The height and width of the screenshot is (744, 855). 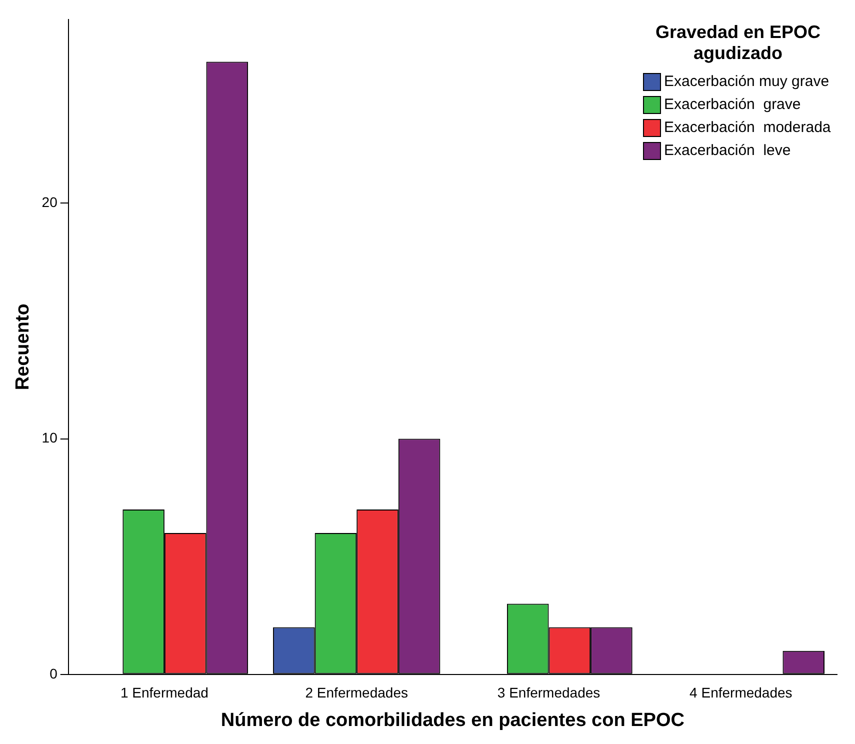 I want to click on y-tick-label: 10, so click(x=50, y=438).